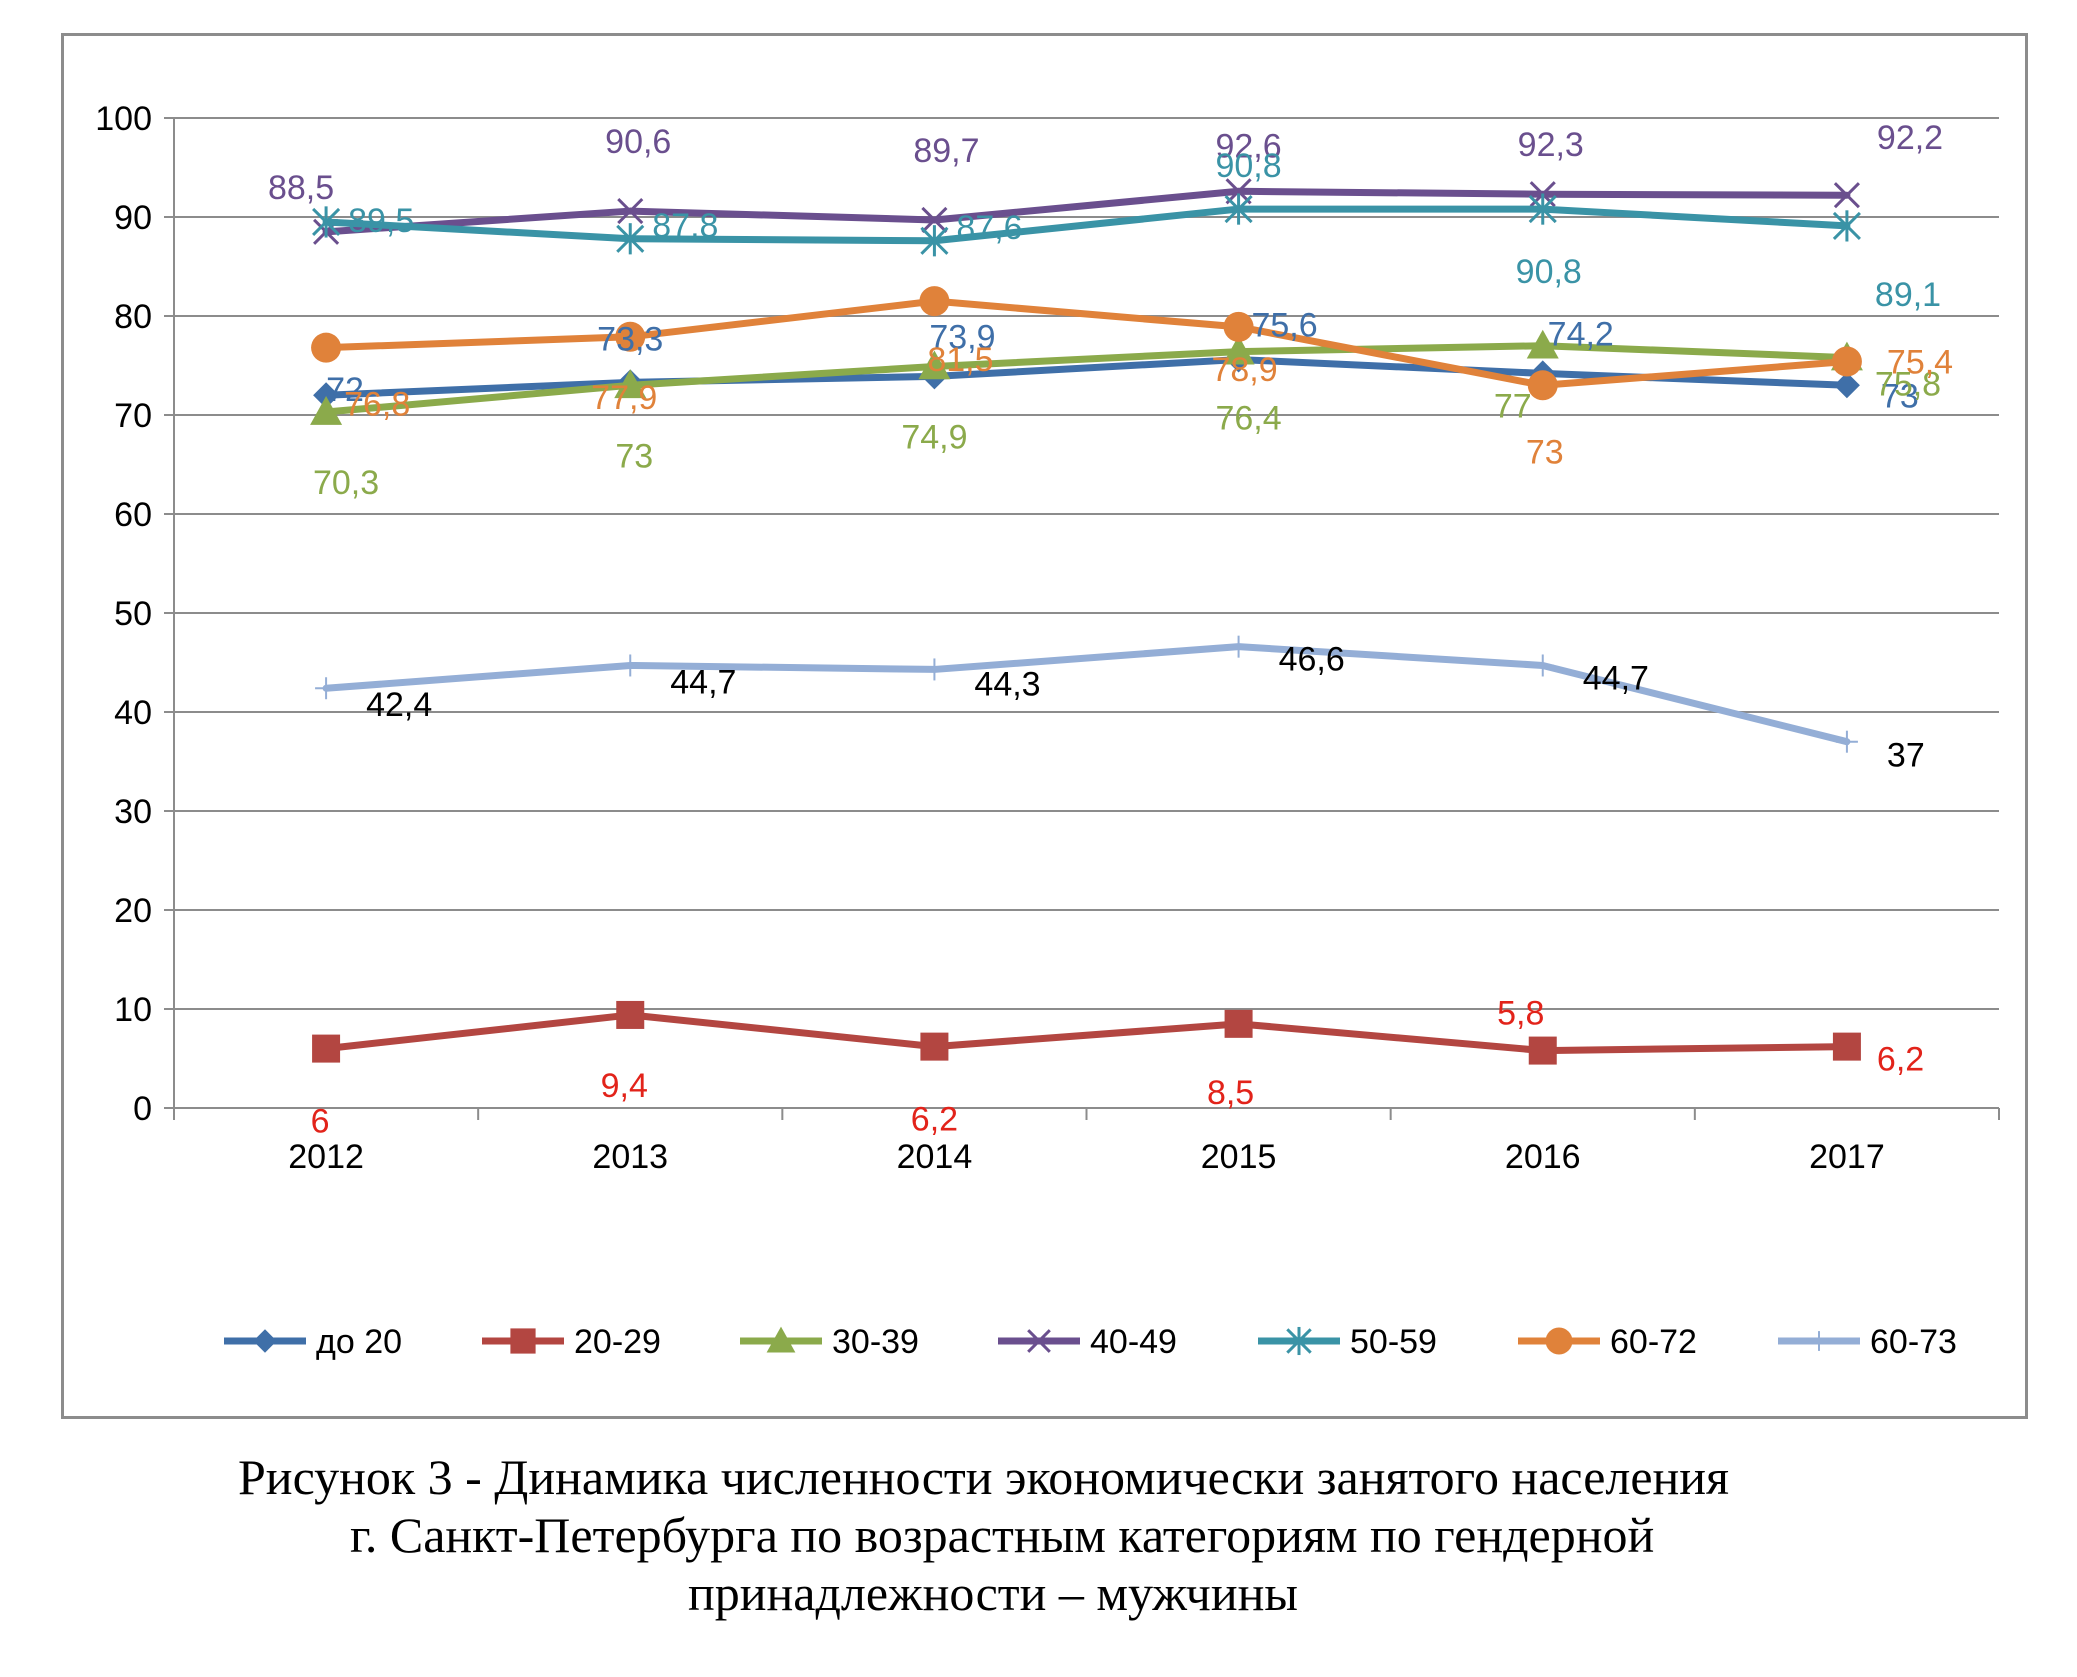  I want to click on y-tick-label: 20, so click(133, 911).